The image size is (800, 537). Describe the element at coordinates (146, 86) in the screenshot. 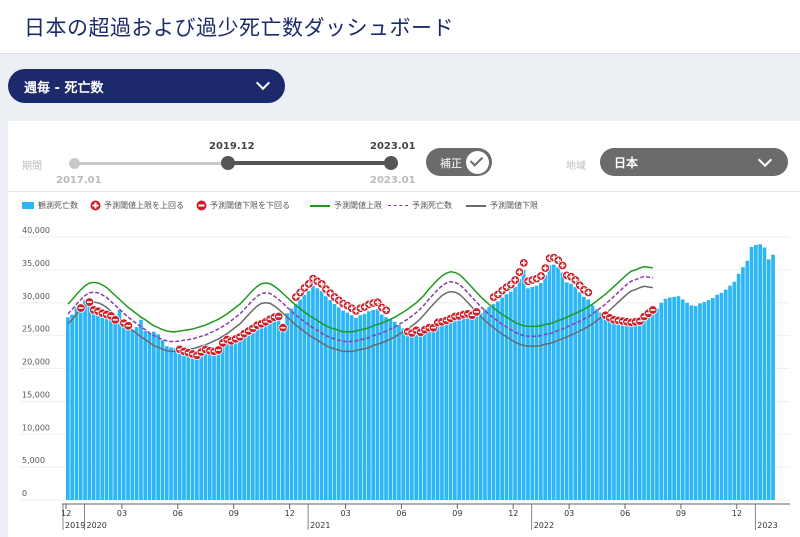

I see `metric-dropdown: 週毎 - 死亡数` at that location.